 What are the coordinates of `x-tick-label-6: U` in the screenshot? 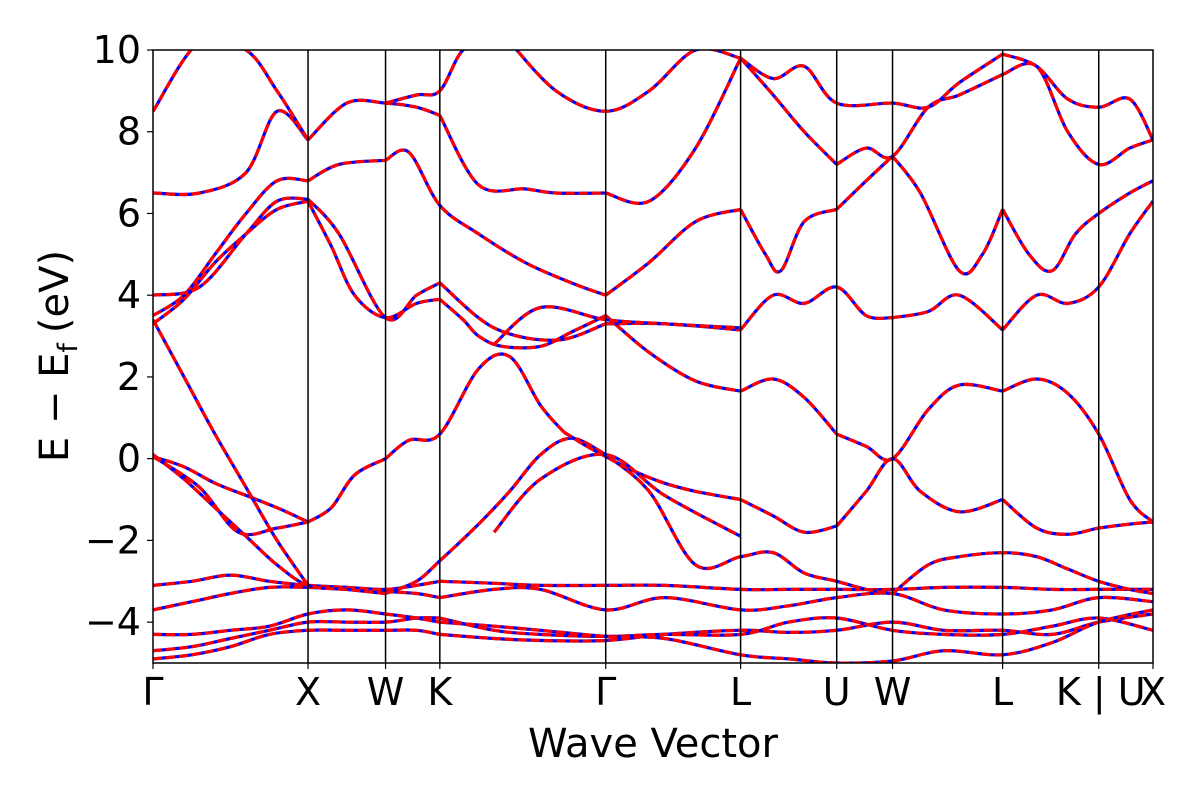 It's located at (837, 692).